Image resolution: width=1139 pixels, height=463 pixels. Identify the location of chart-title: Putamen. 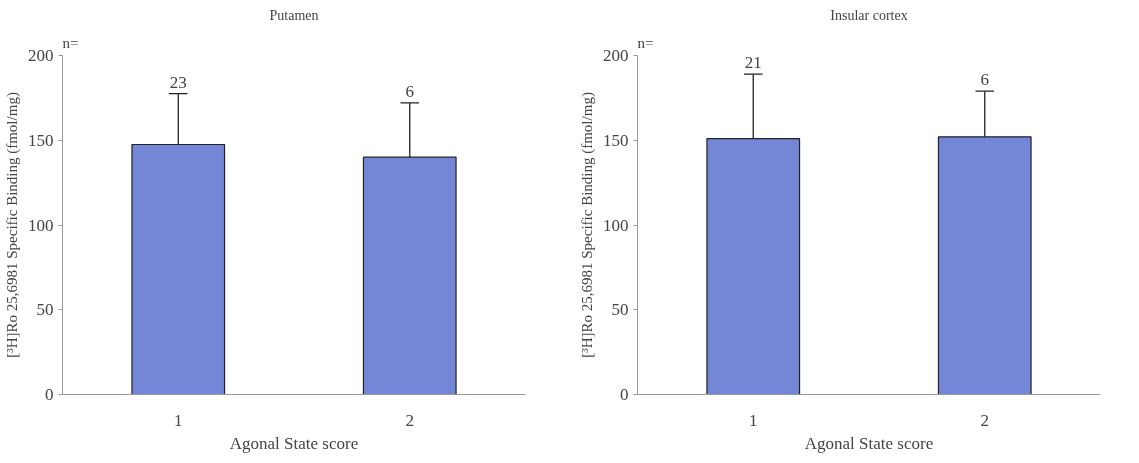
(294, 15).